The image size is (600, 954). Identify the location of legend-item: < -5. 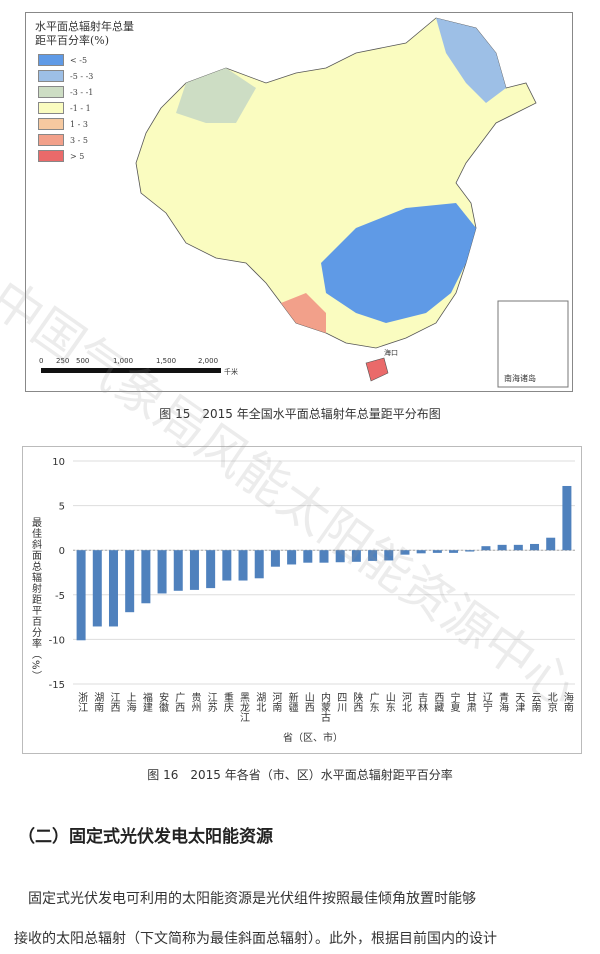
(106, 60).